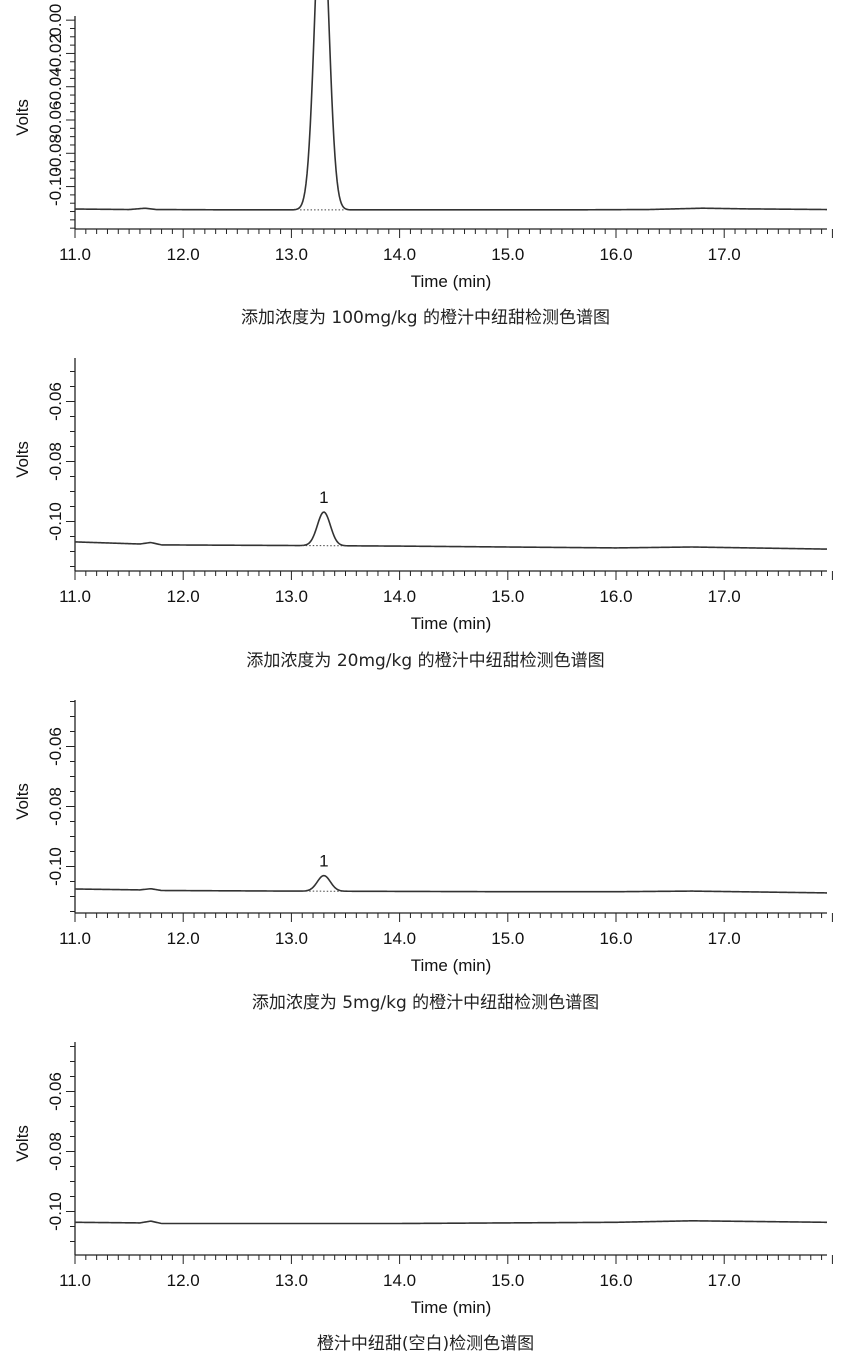 The image size is (851, 1363). Describe the element at coordinates (425, 318) in the screenshot. I see `chart-caption-1: 添加浓度为 100mg/kg 的橙汁中纽甜检测色谱图` at that location.